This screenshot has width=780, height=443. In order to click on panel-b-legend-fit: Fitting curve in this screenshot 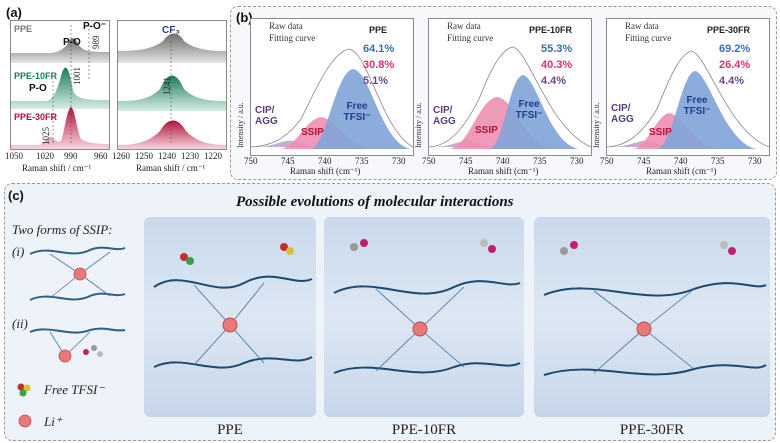, I will do `click(292, 38)`.